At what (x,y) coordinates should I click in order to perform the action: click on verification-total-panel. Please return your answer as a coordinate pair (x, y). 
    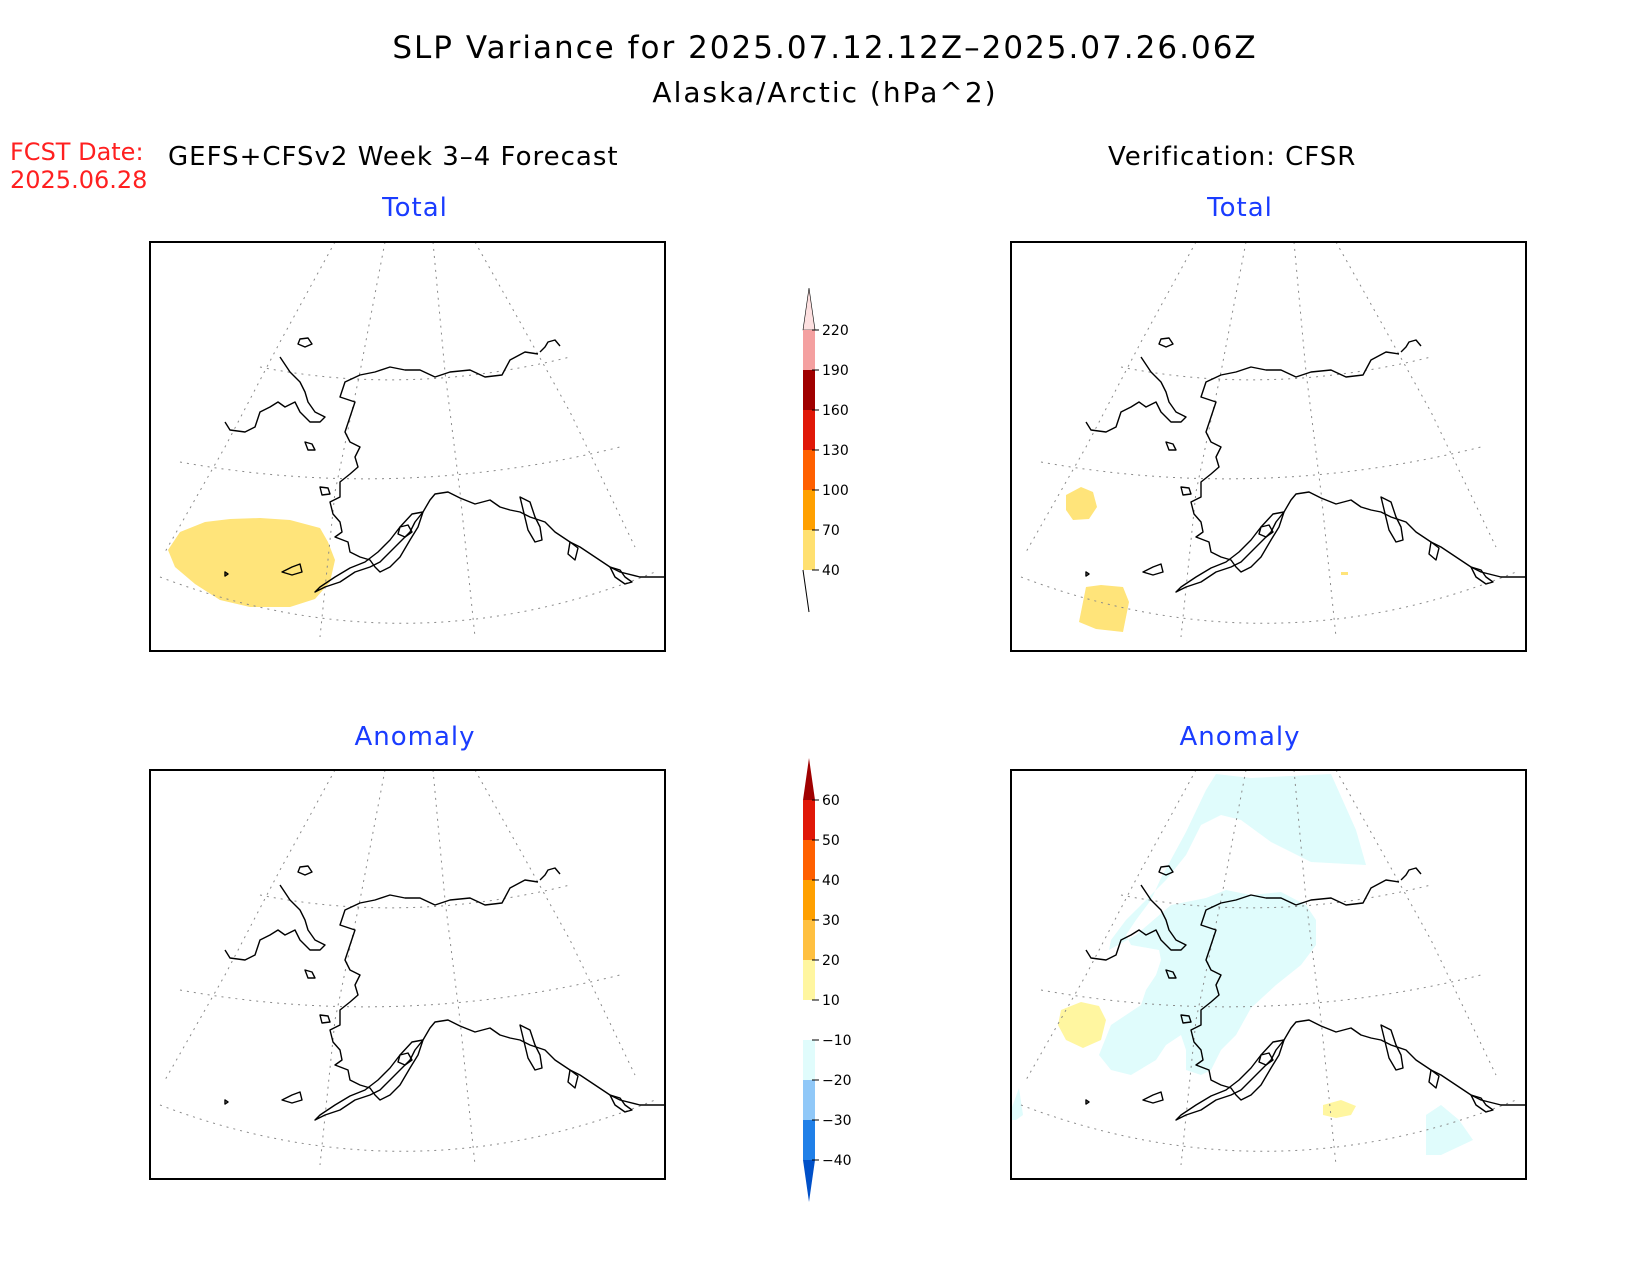
    Looking at the image, I should click on (1268, 446).